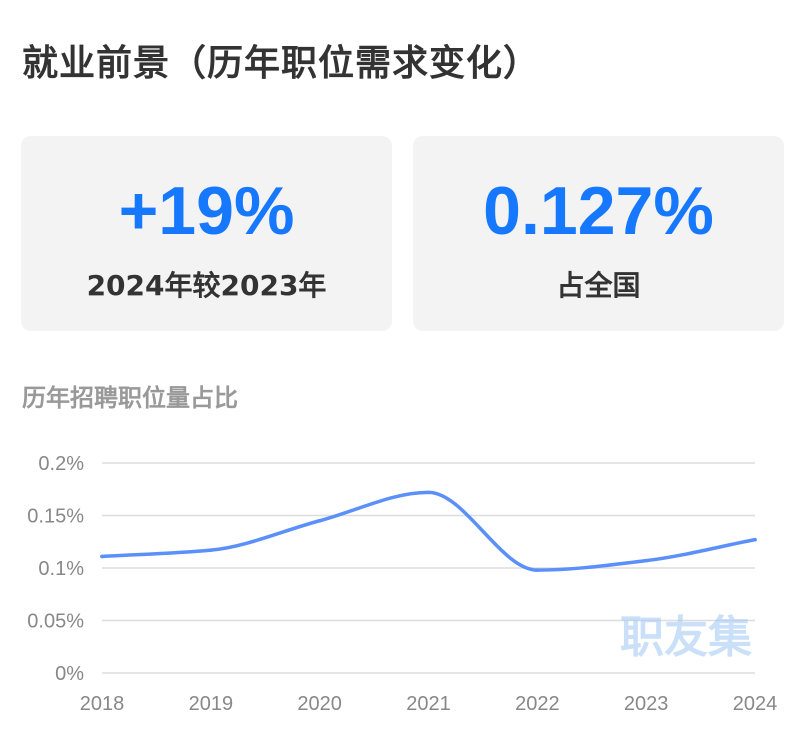 This screenshot has height=735, width=795. Describe the element at coordinates (206, 285) in the screenshot. I see `growth-label: 2024年较2023年` at that location.